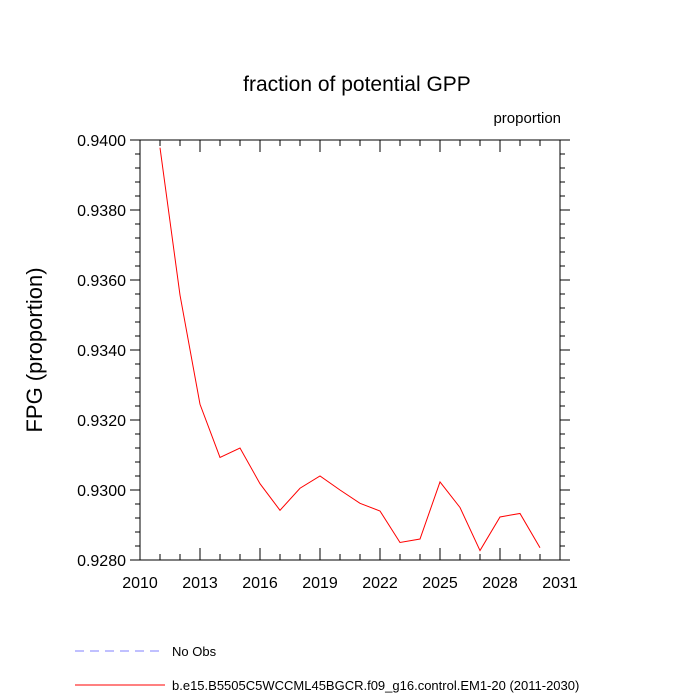 This screenshot has width=700, height=700. I want to click on y-tick-label: 0.9280, so click(101, 561).